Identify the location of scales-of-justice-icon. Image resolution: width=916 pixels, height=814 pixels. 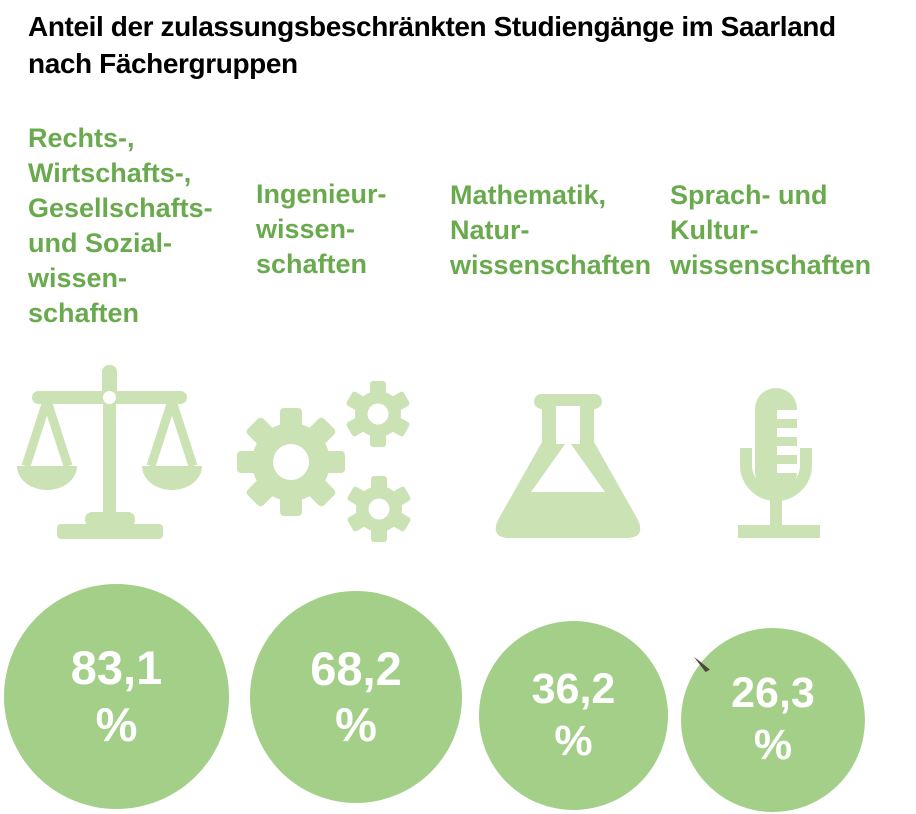
(115, 460).